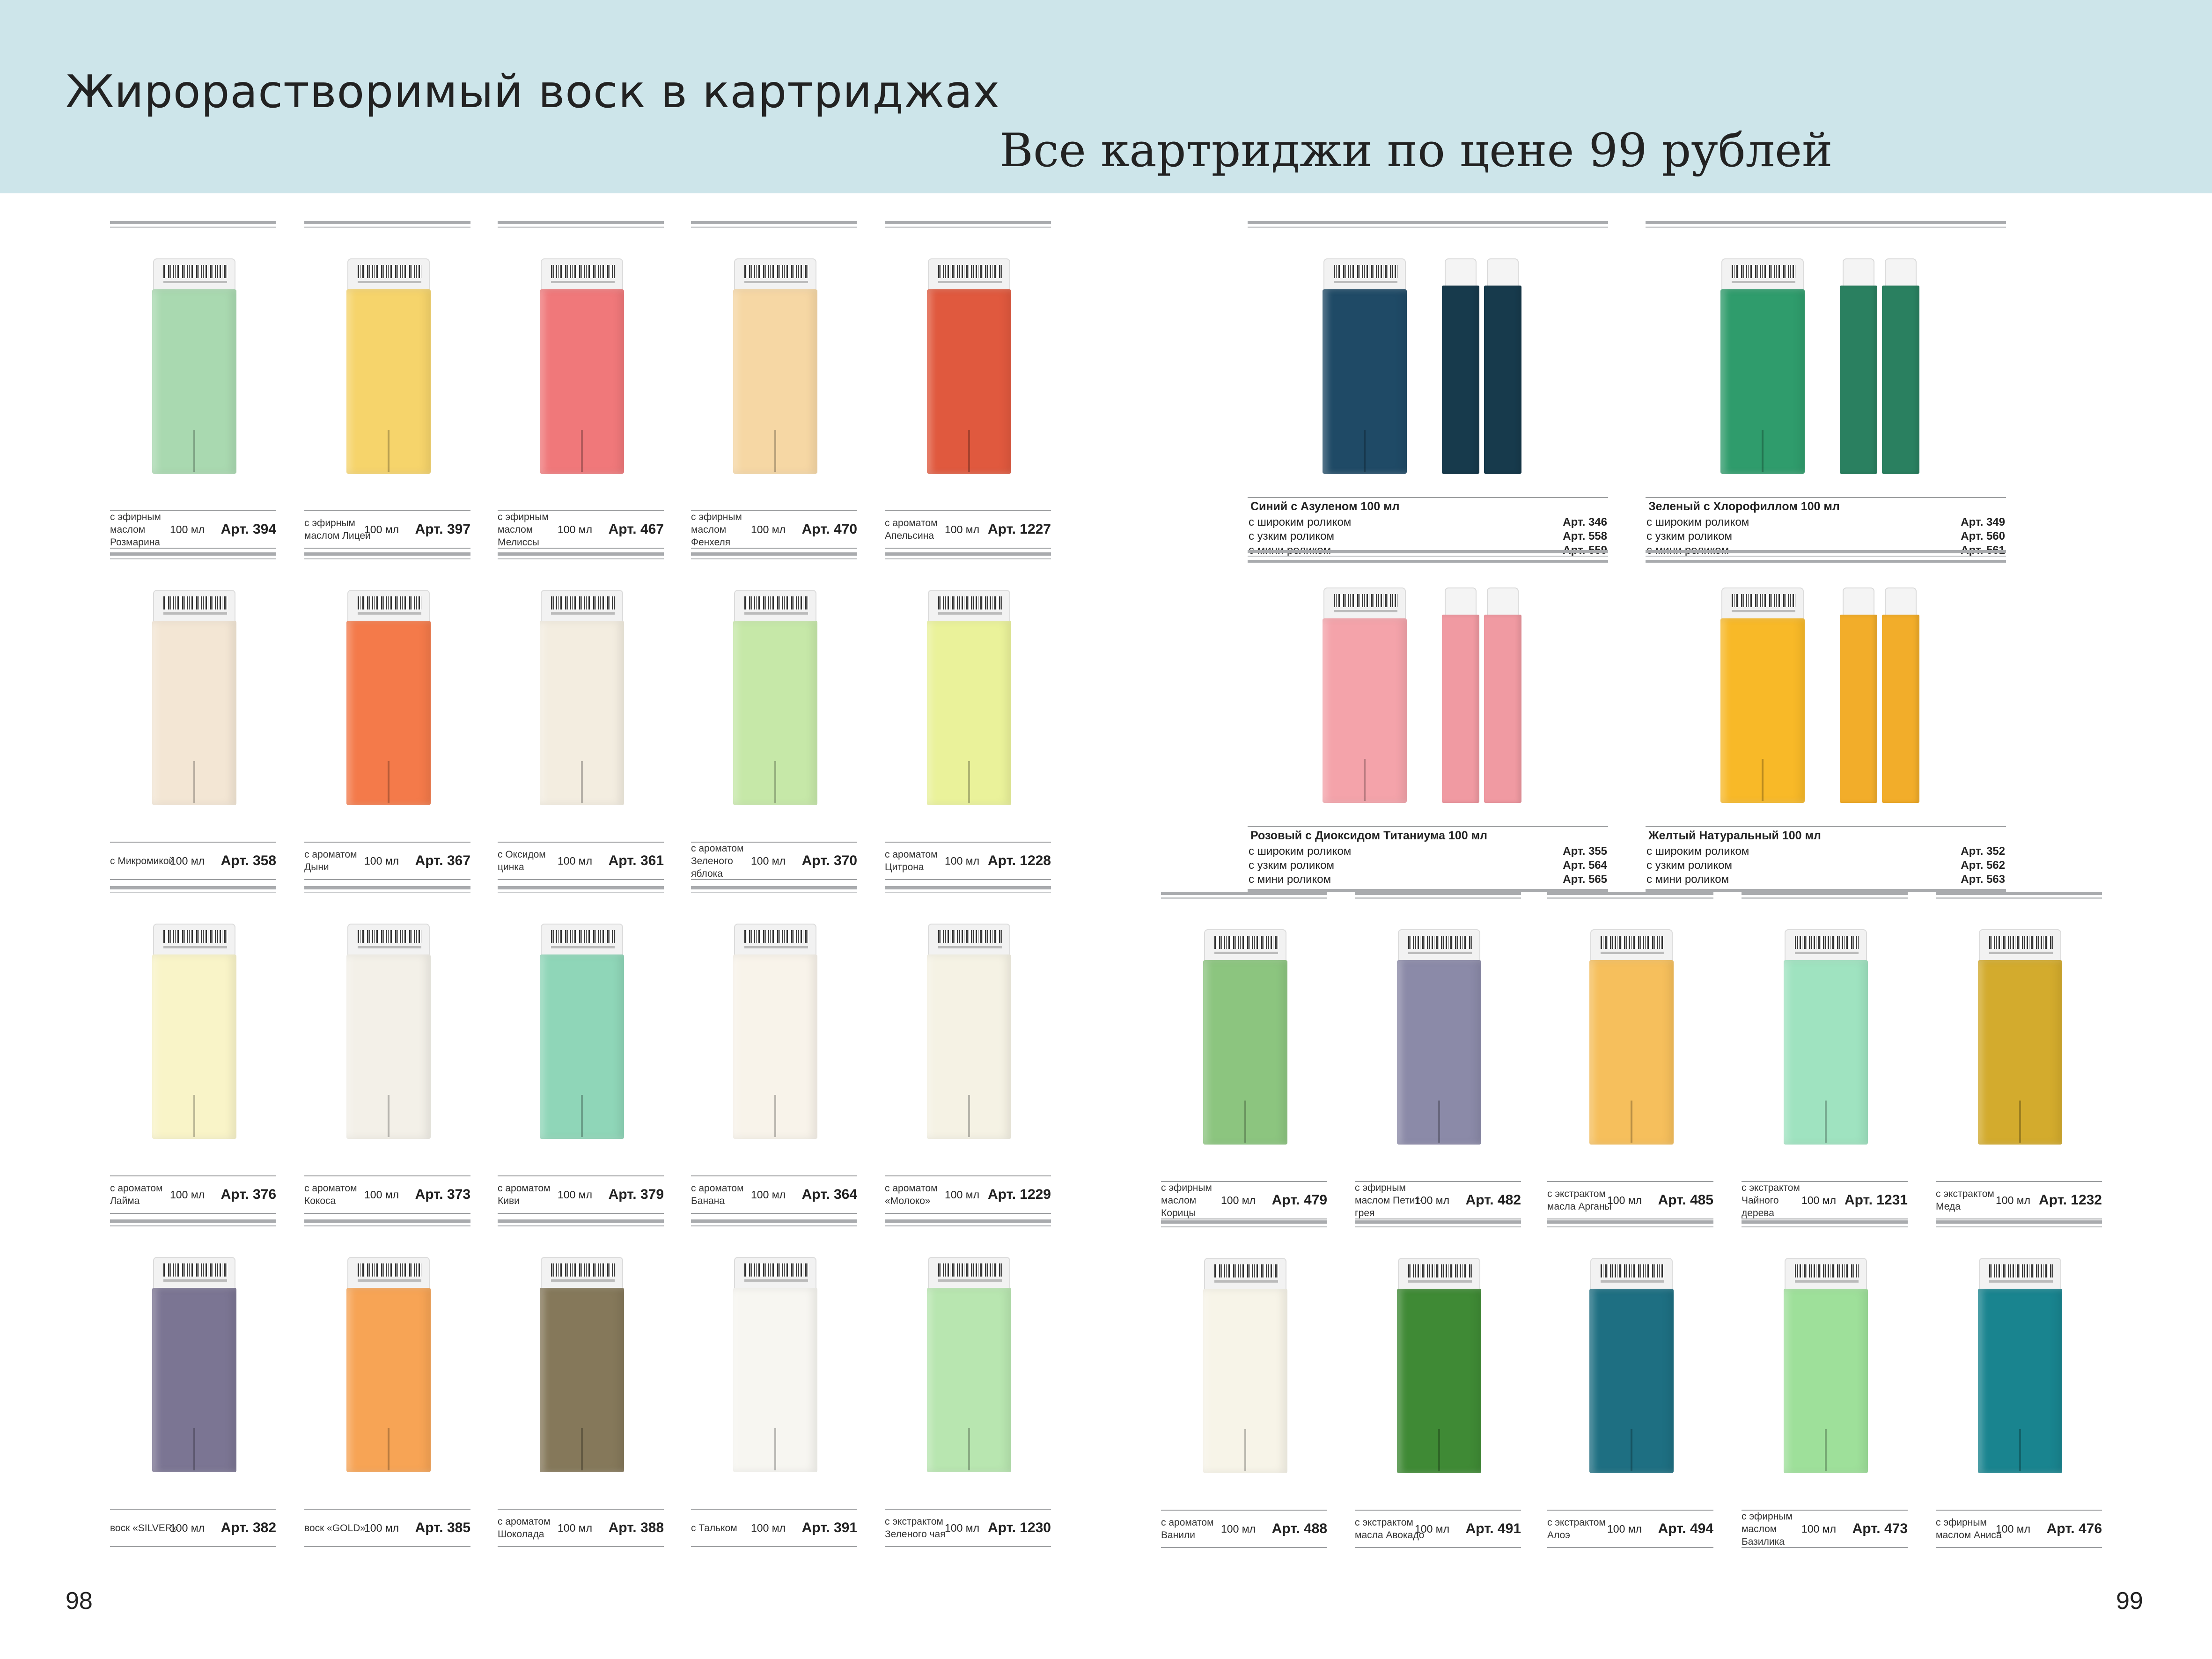  I want to click on product-card: с ароматом Лайма 100 мл Арт. 376, so click(193, 1050).